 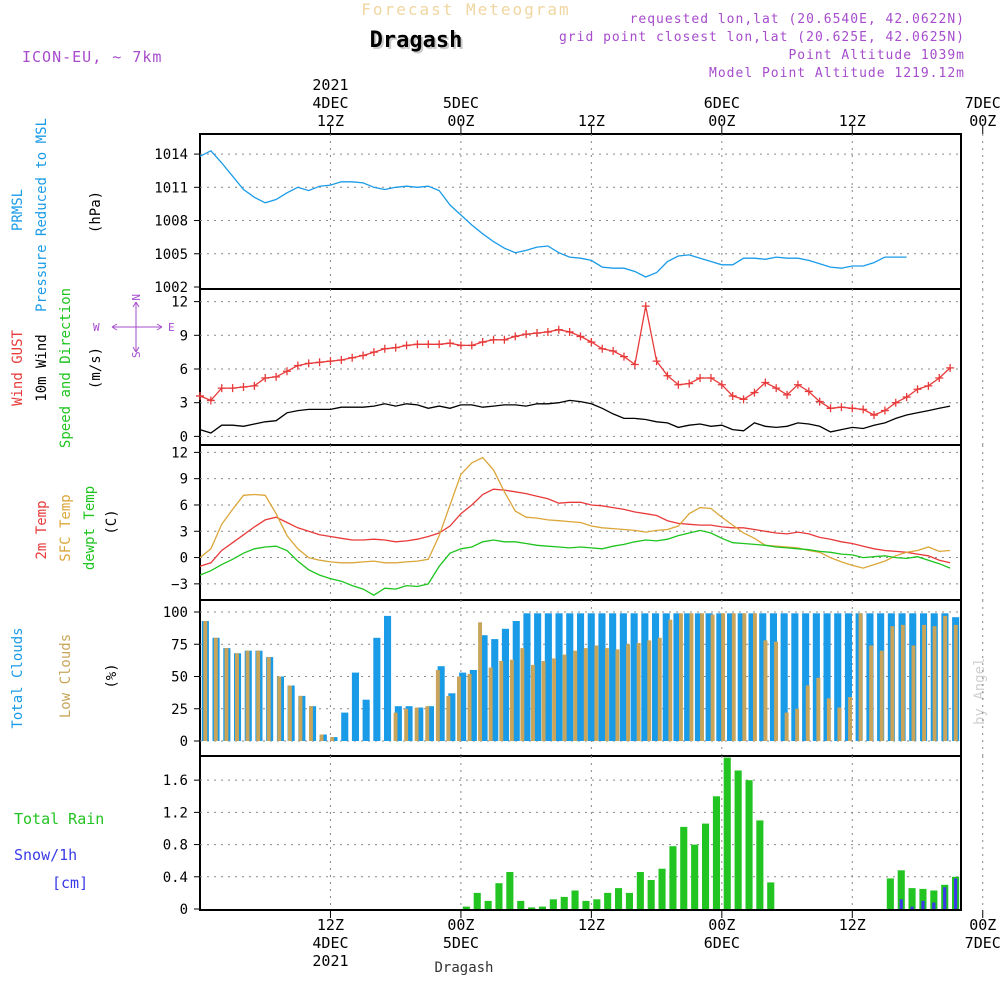 I want to click on credit-label: by Angel, so click(x=980, y=691).